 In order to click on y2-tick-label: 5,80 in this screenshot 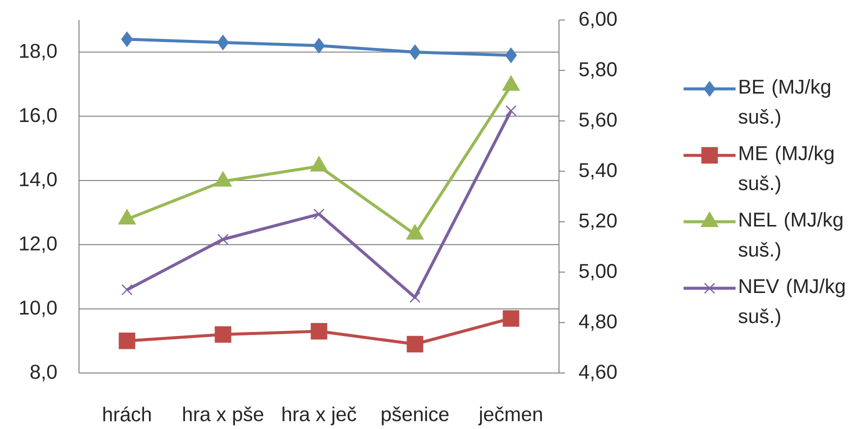, I will do `click(598, 70)`.